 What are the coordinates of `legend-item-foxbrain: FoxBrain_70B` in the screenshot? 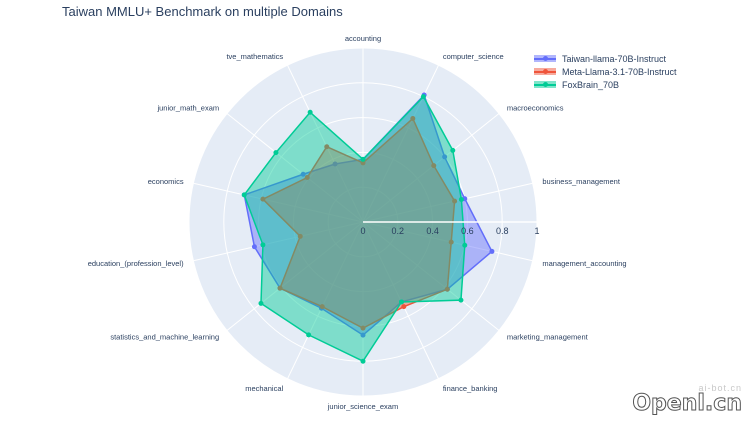 It's located at (605, 84).